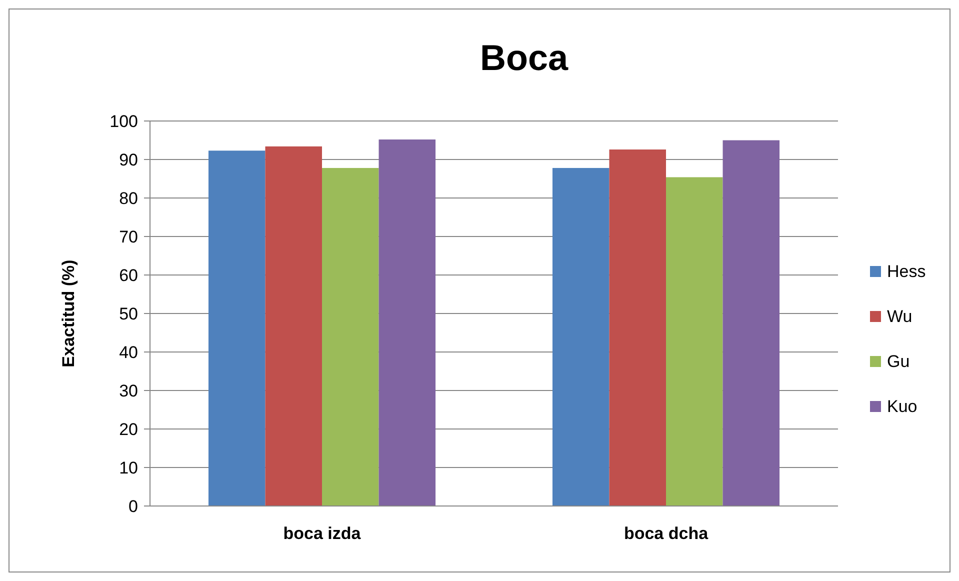 Image resolution: width=959 pixels, height=581 pixels. What do you see at coordinates (128, 314) in the screenshot?
I see `y-tick-label: 50` at bounding box center [128, 314].